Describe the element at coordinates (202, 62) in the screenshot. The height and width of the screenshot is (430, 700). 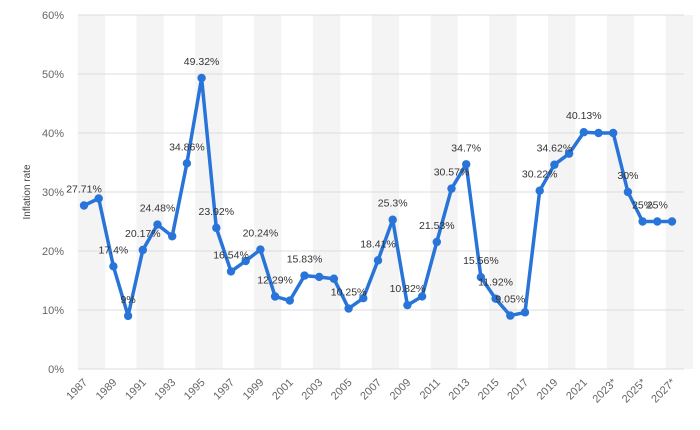
I see `data-label: 49.32%` at that location.